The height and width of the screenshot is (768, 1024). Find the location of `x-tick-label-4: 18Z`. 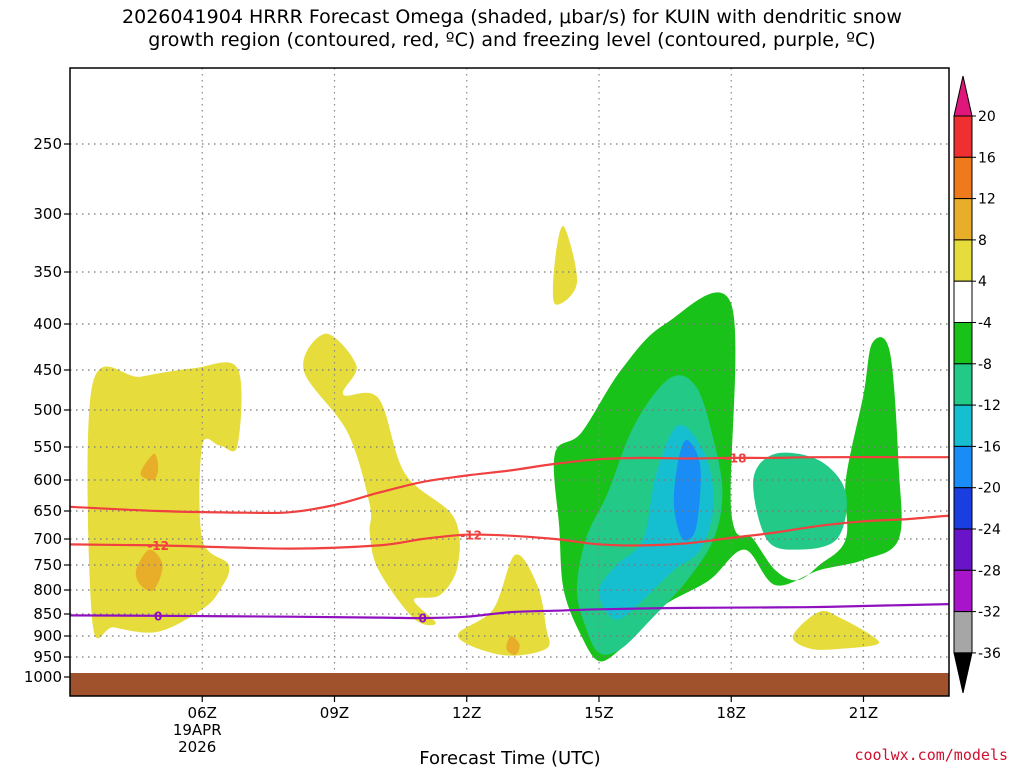

x-tick-label-4: 18Z is located at coordinates (731, 713).